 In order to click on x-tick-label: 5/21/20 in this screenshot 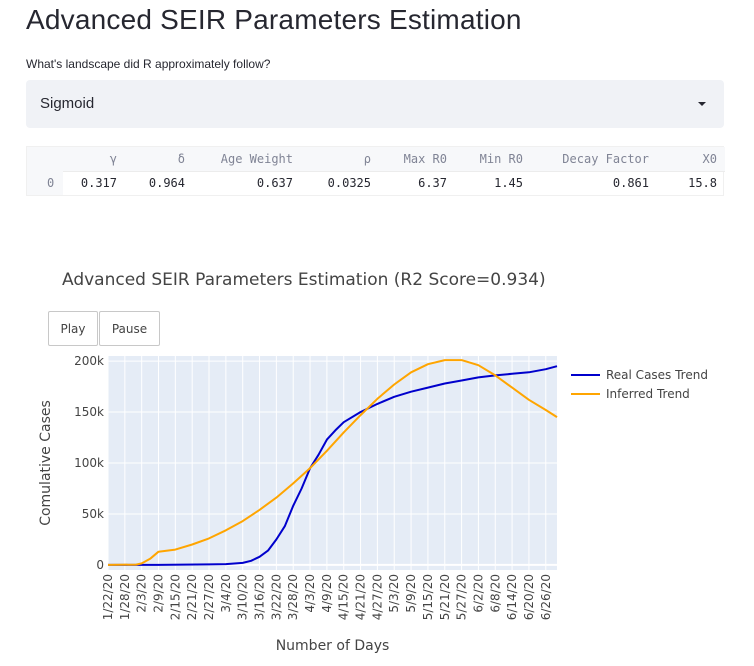, I will do `click(445, 597)`.